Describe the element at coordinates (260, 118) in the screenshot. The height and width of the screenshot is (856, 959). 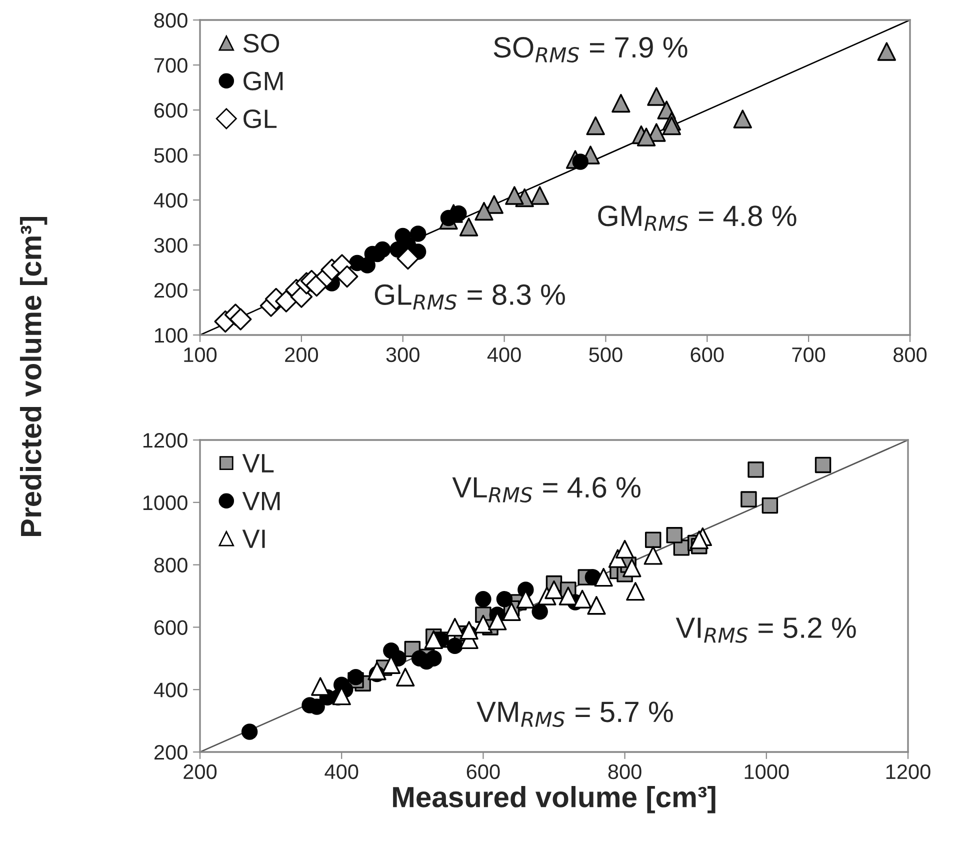
I see `legend-label: GL` at that location.